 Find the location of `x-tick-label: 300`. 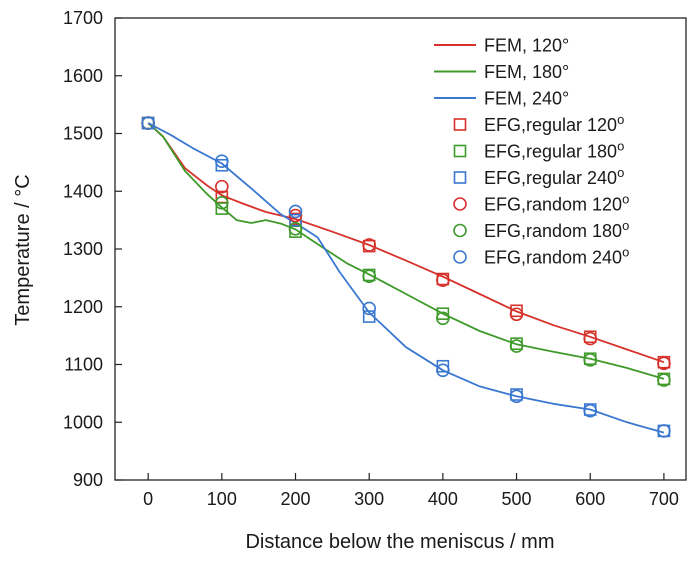

x-tick-label: 300 is located at coordinates (369, 499).